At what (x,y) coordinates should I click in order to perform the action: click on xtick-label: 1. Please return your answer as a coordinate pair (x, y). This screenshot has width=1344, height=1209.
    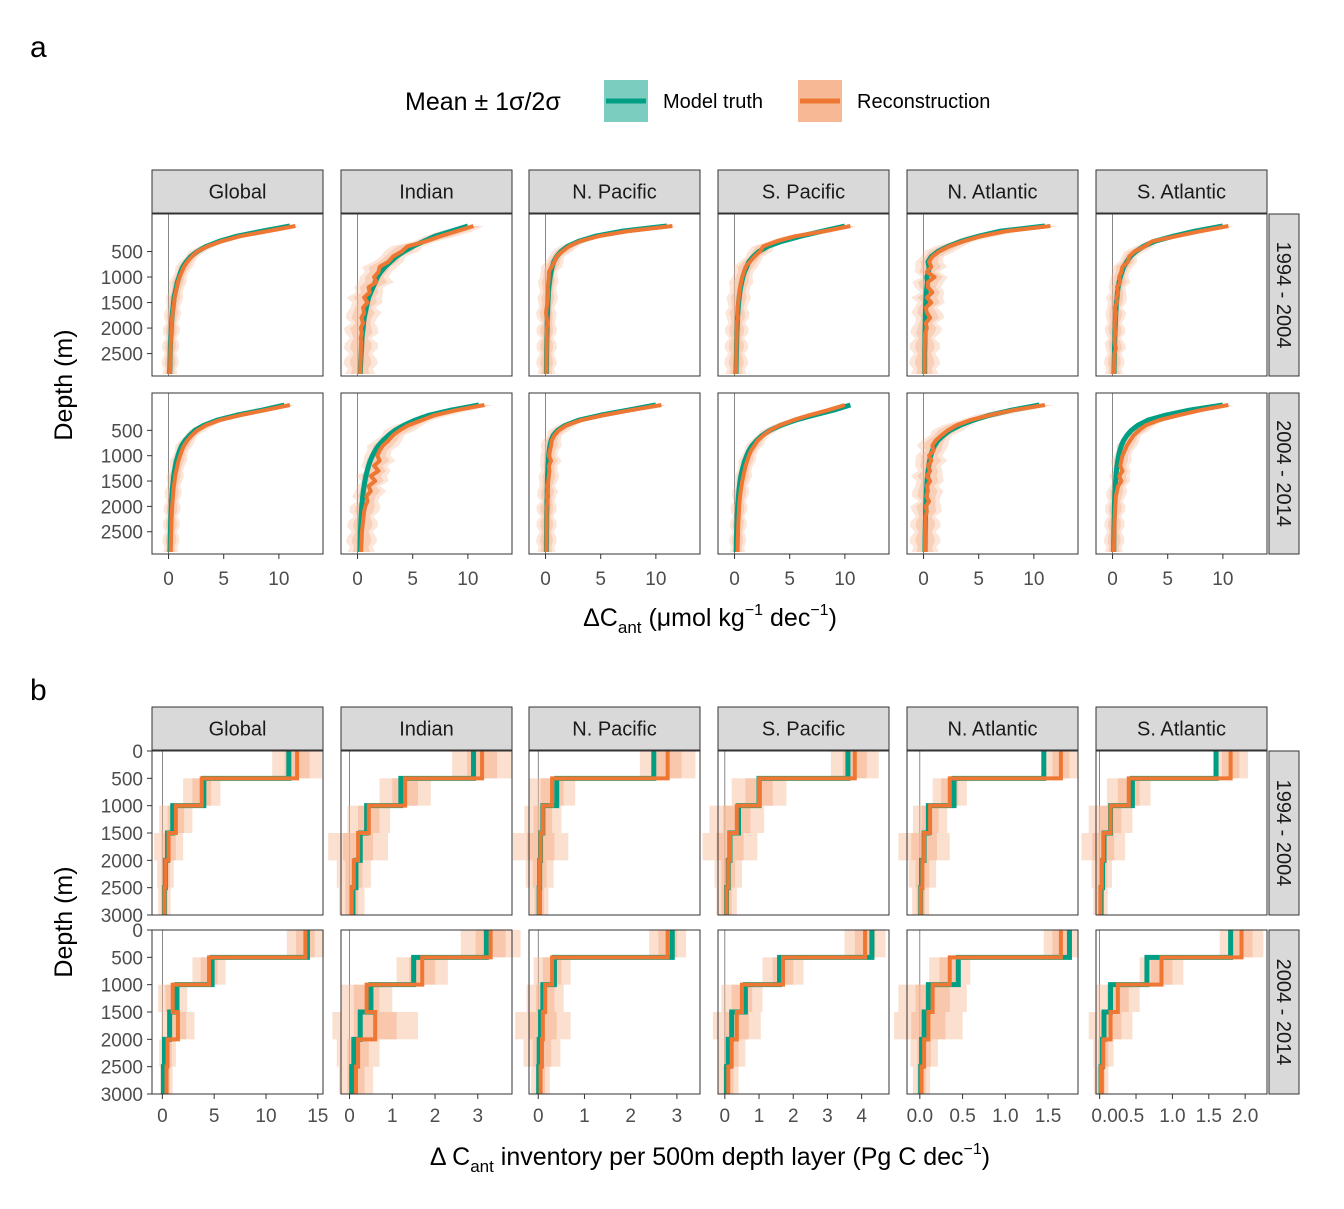
    Looking at the image, I should click on (392, 1116).